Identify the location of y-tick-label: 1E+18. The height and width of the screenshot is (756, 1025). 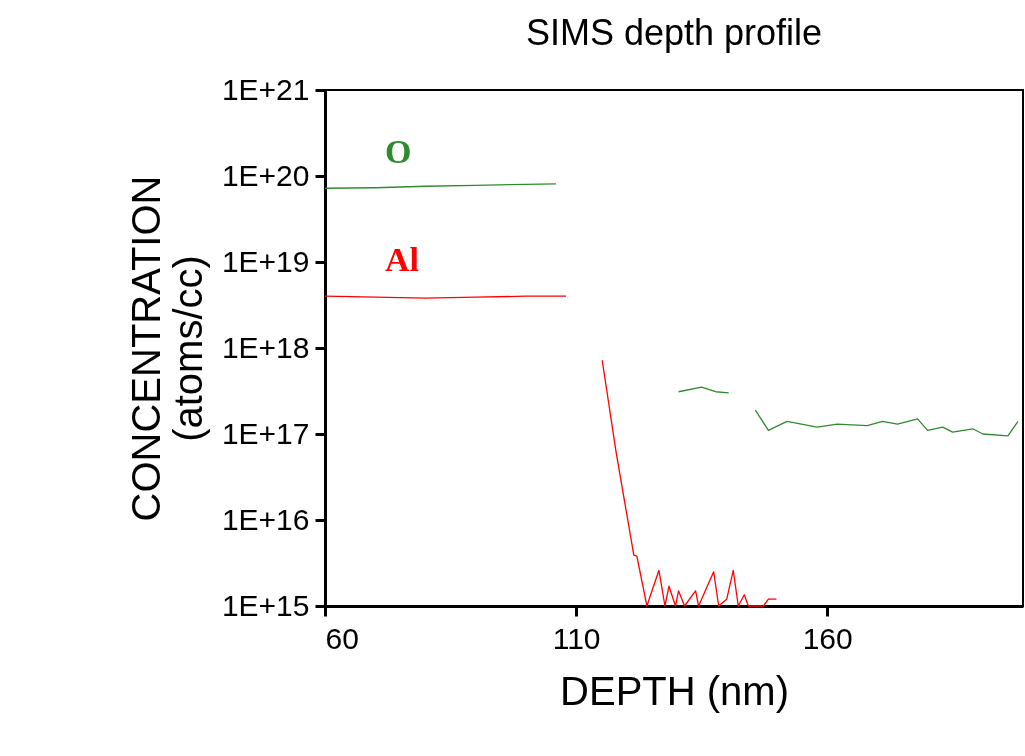
(265, 347).